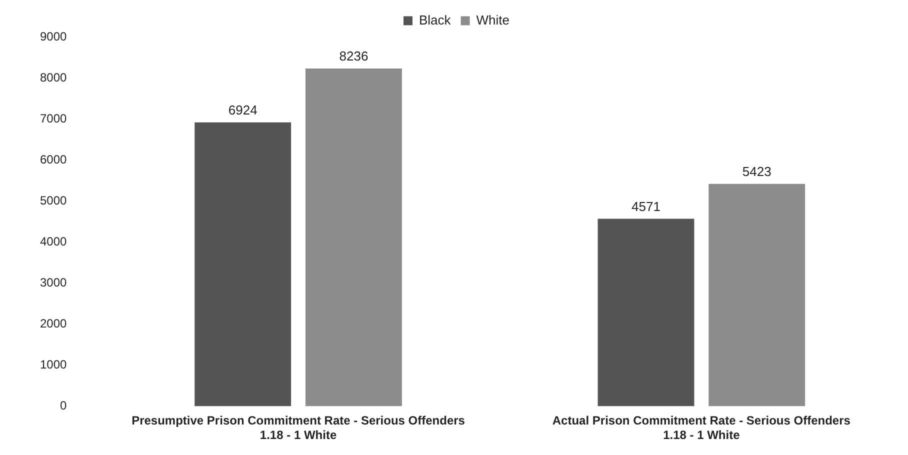 This screenshot has width=908, height=455. I want to click on y-tick-label: 0, so click(64, 405).